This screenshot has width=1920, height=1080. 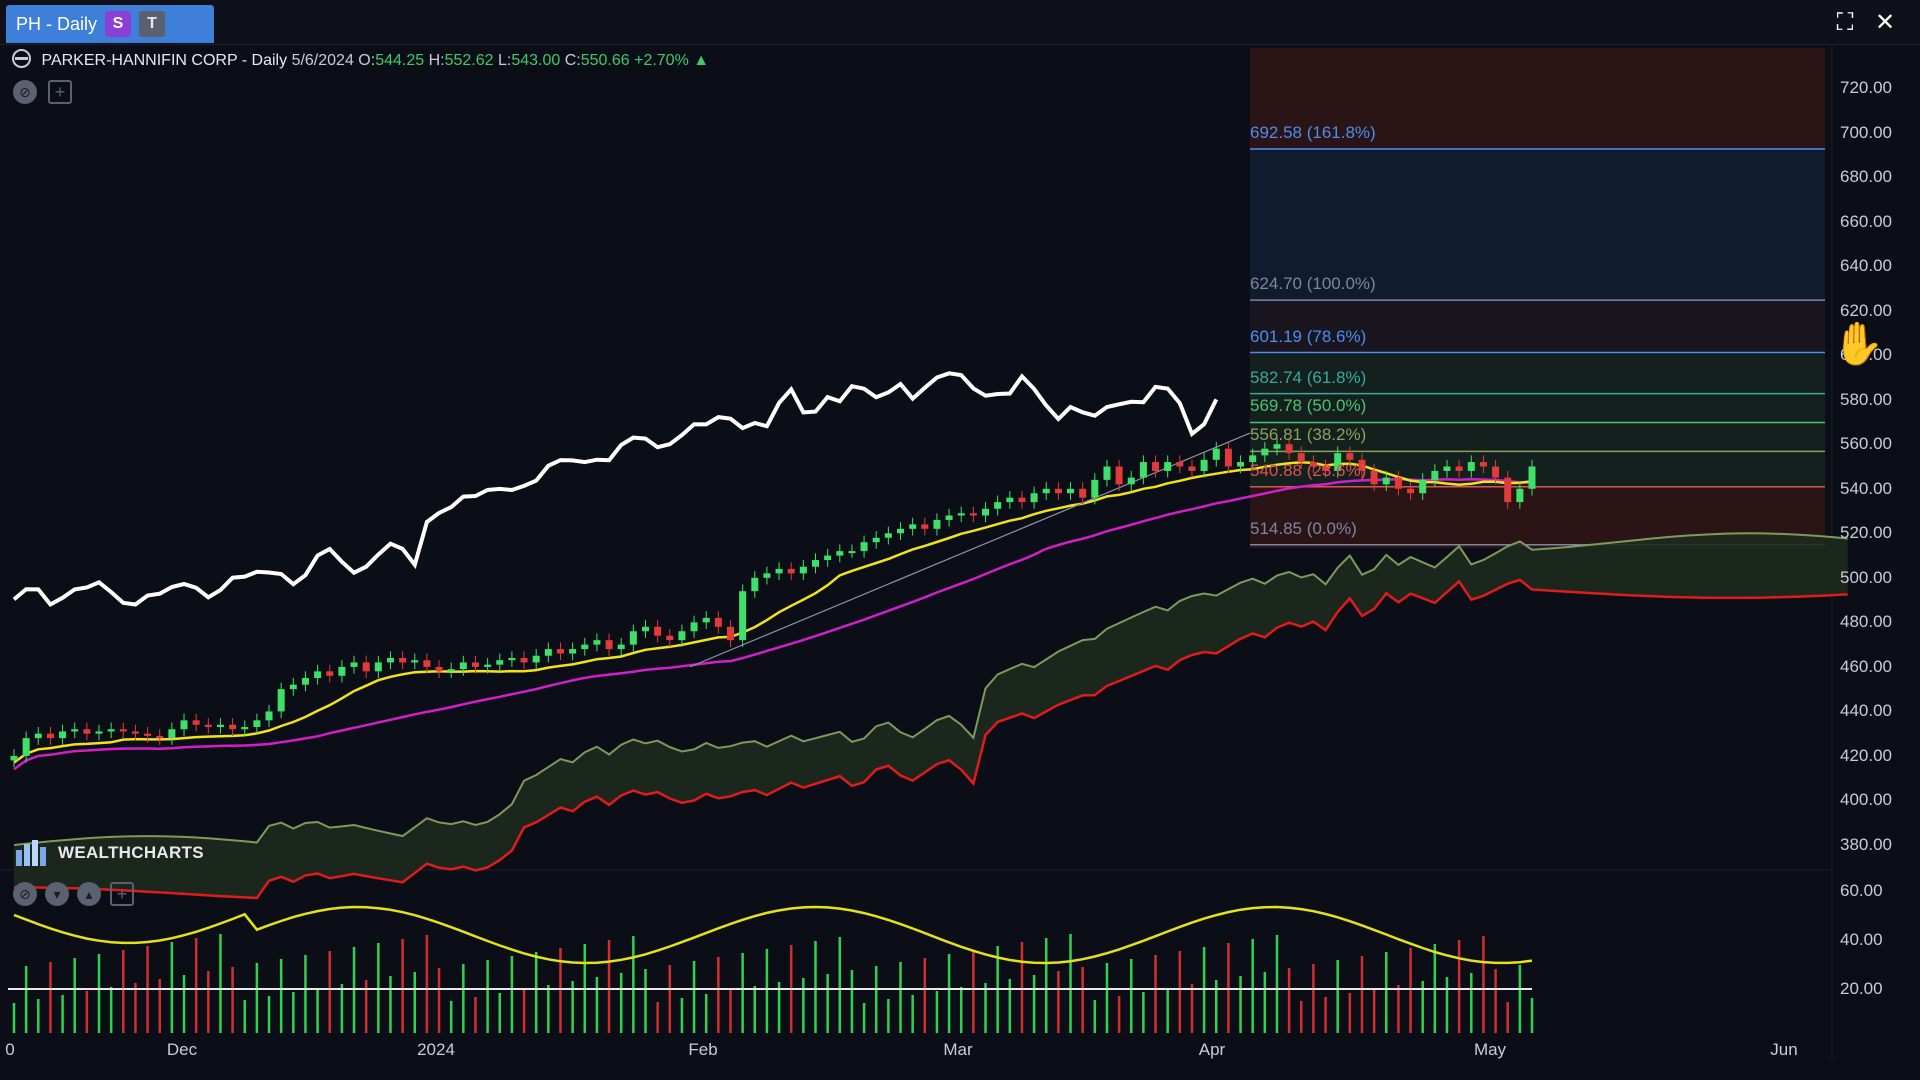 What do you see at coordinates (1313, 284) in the screenshot?
I see `fib-level-label: 624.70 (100.0%)` at bounding box center [1313, 284].